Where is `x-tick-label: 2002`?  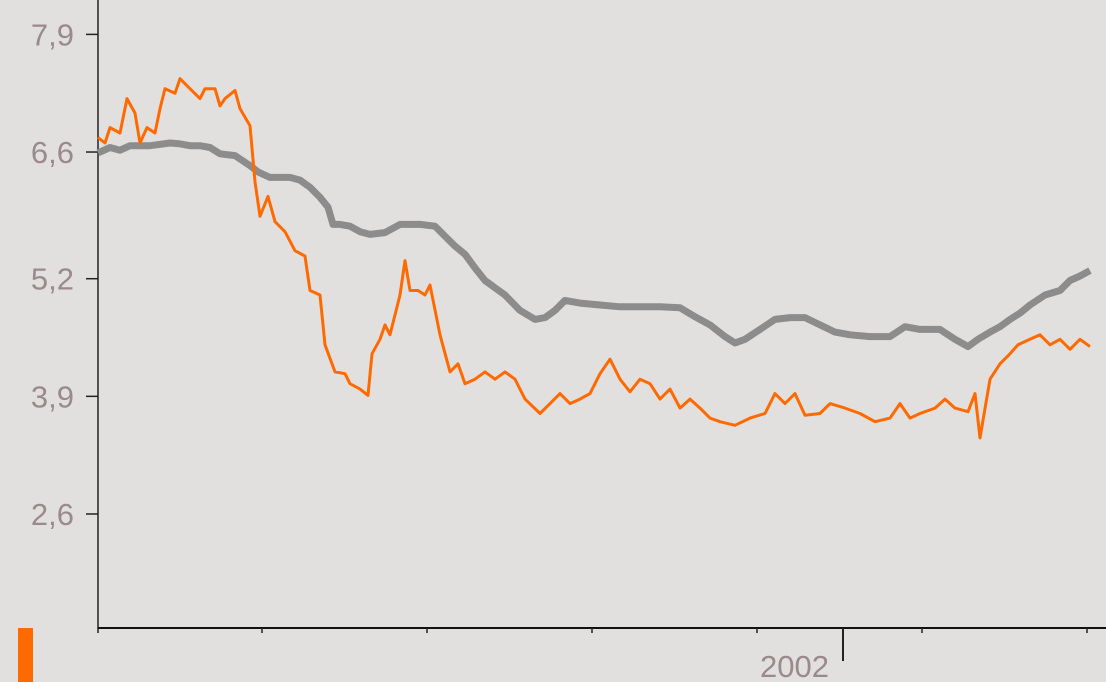
x-tick-label: 2002 is located at coordinates (794, 665).